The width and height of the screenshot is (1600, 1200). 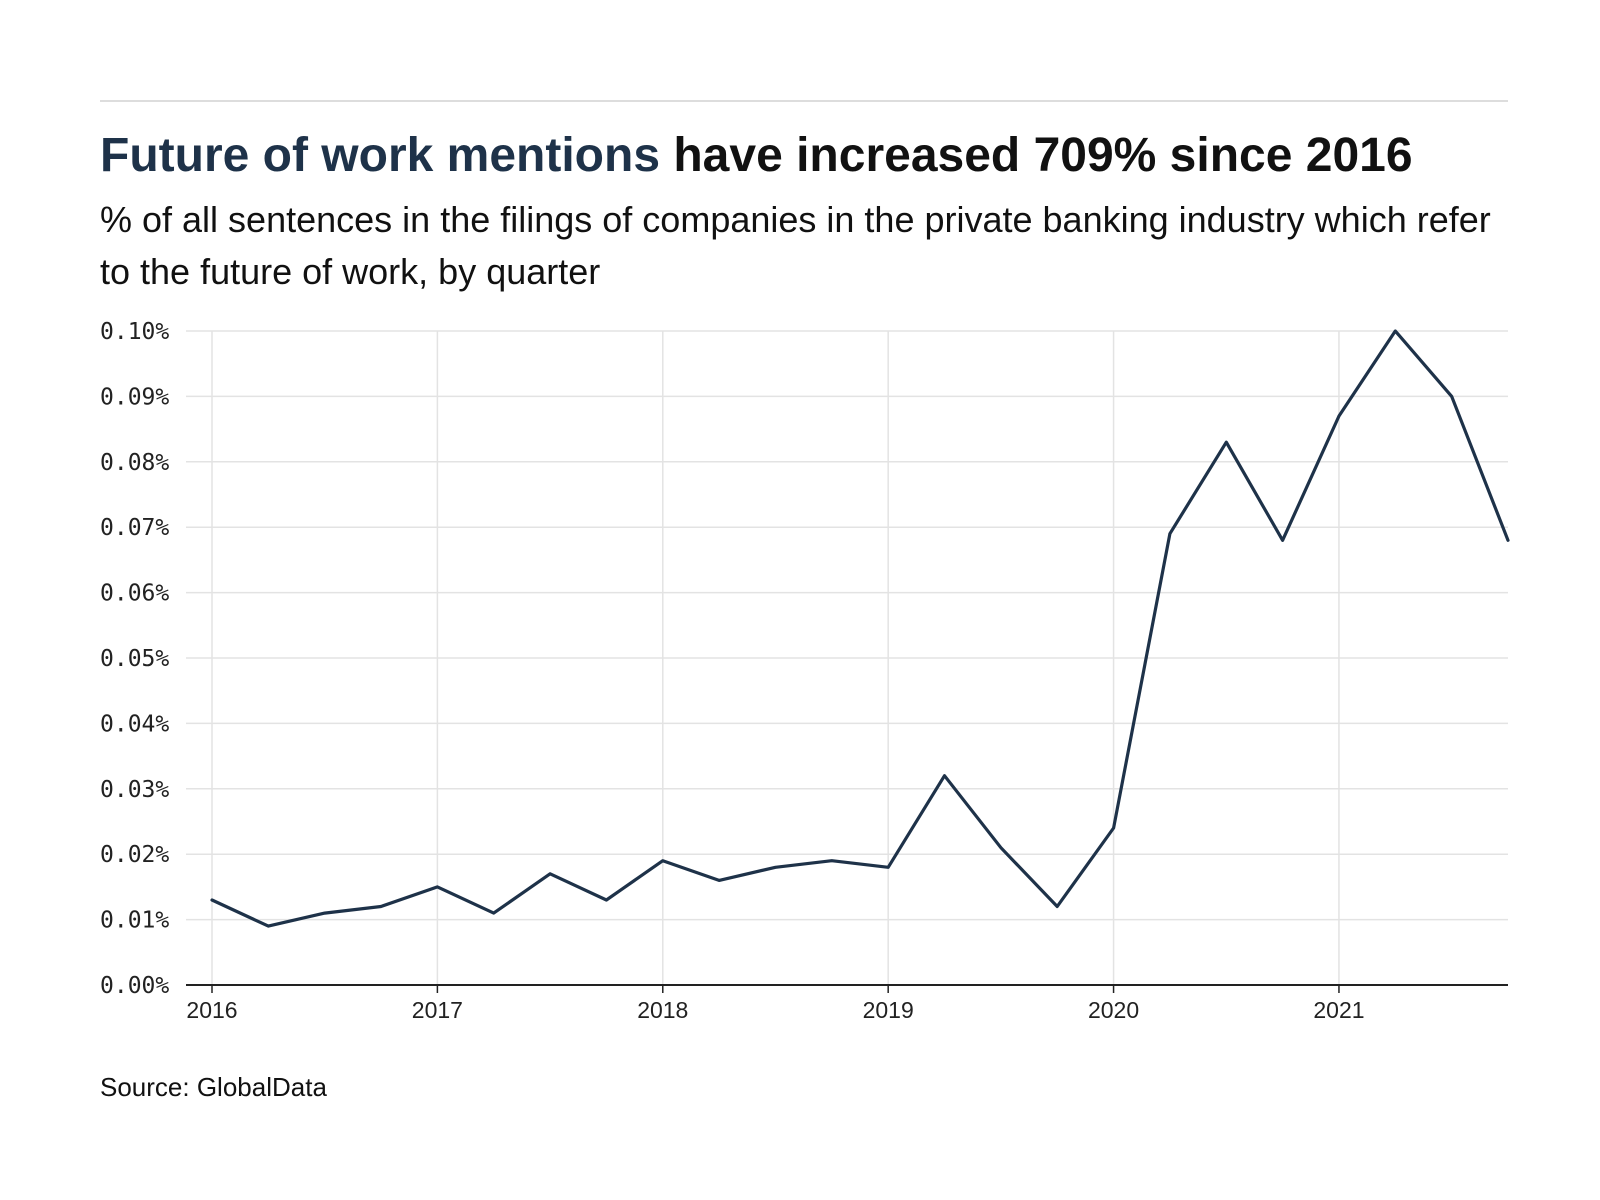 What do you see at coordinates (1338, 1010) in the screenshot?
I see `x-tick-label: 2021` at bounding box center [1338, 1010].